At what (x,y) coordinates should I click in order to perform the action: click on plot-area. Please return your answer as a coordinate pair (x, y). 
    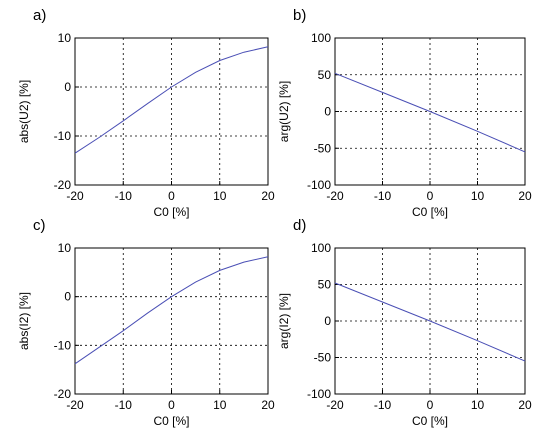
    Looking at the image, I should click on (171, 111).